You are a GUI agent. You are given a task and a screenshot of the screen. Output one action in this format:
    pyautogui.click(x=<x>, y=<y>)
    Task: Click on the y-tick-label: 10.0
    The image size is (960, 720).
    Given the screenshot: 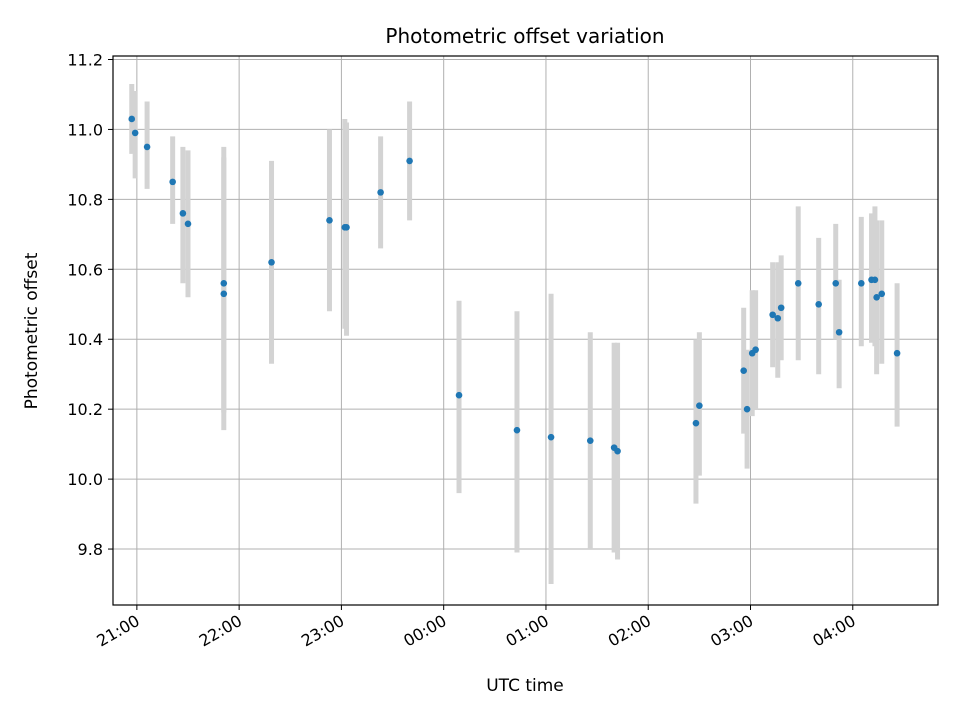 What is the action you would take?
    pyautogui.click(x=85, y=479)
    